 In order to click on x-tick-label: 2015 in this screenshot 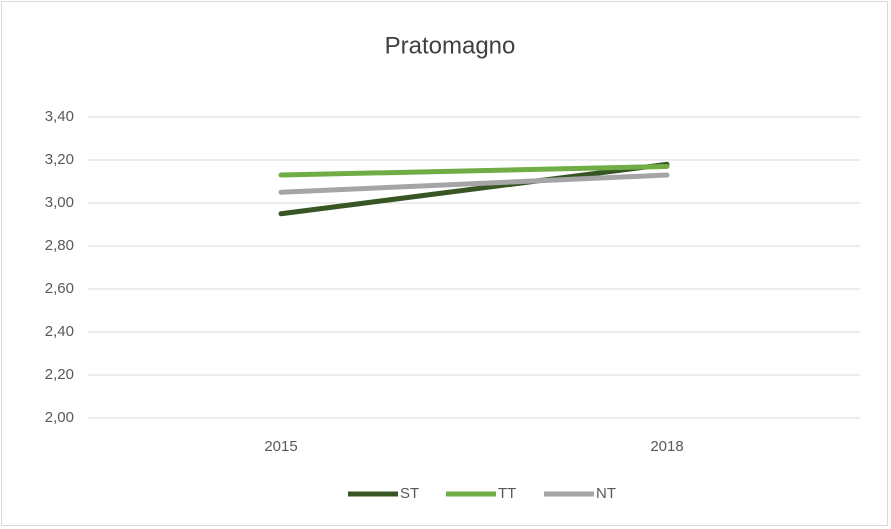, I will do `click(280, 446)`.